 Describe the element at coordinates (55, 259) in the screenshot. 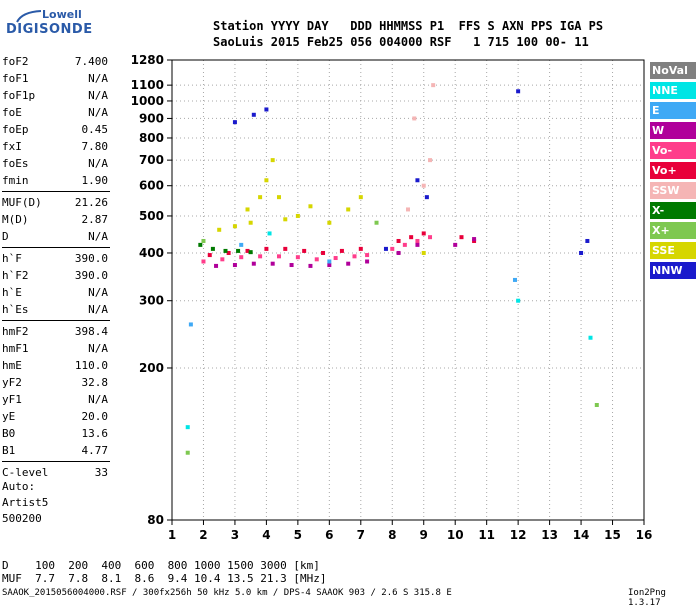

I see `param-row: h`F 390.0` at that location.